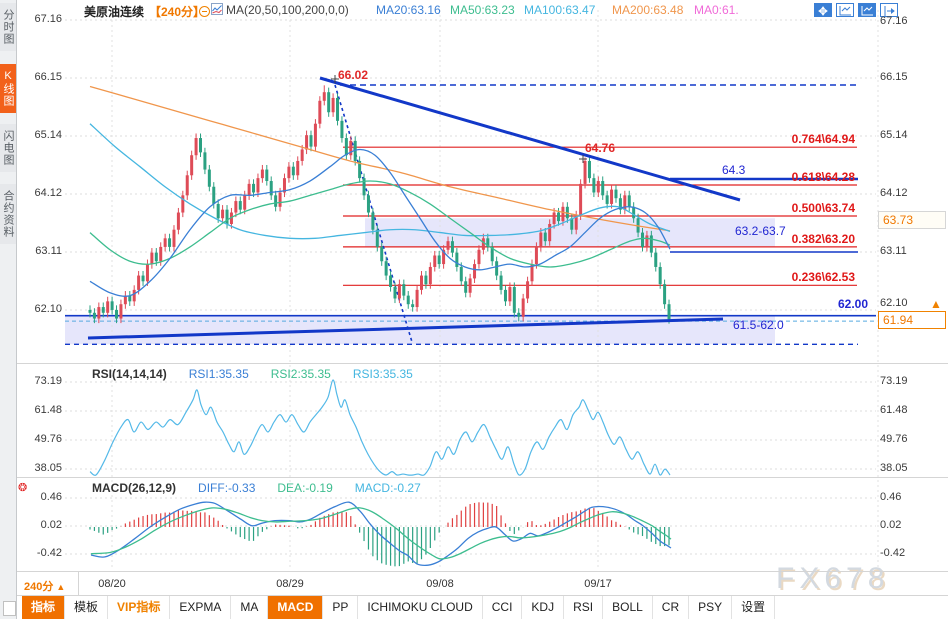  Describe the element at coordinates (129, 374) in the screenshot. I see `rsi-name-label: RSI(14,14,14)` at that location.